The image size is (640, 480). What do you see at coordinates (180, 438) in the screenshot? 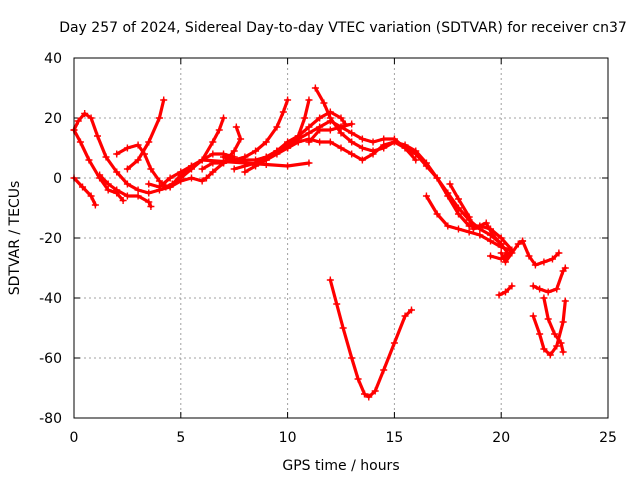
I see `x-tick-label-5: 5` at bounding box center [180, 438].